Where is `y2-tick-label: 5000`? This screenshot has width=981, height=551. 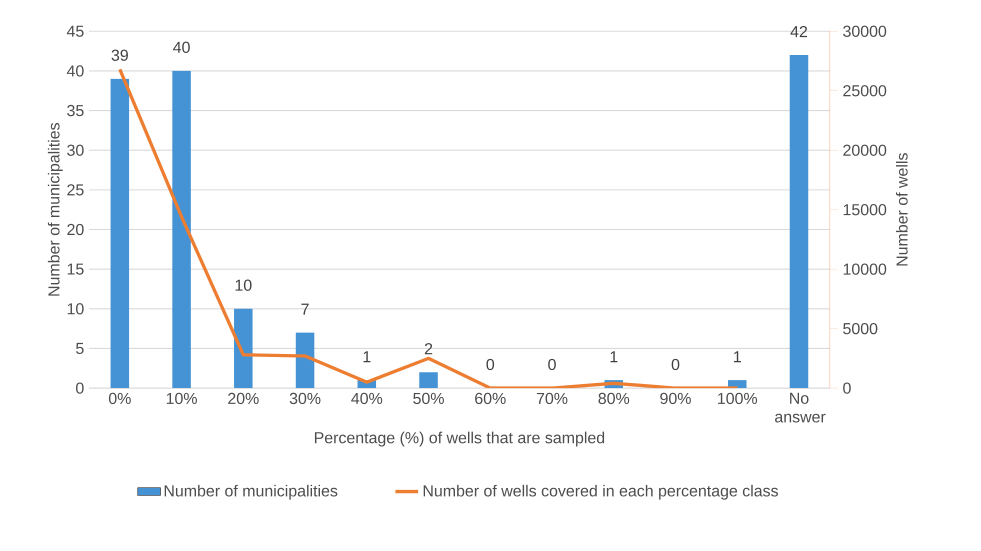
y2-tick-label: 5000 is located at coordinates (860, 328).